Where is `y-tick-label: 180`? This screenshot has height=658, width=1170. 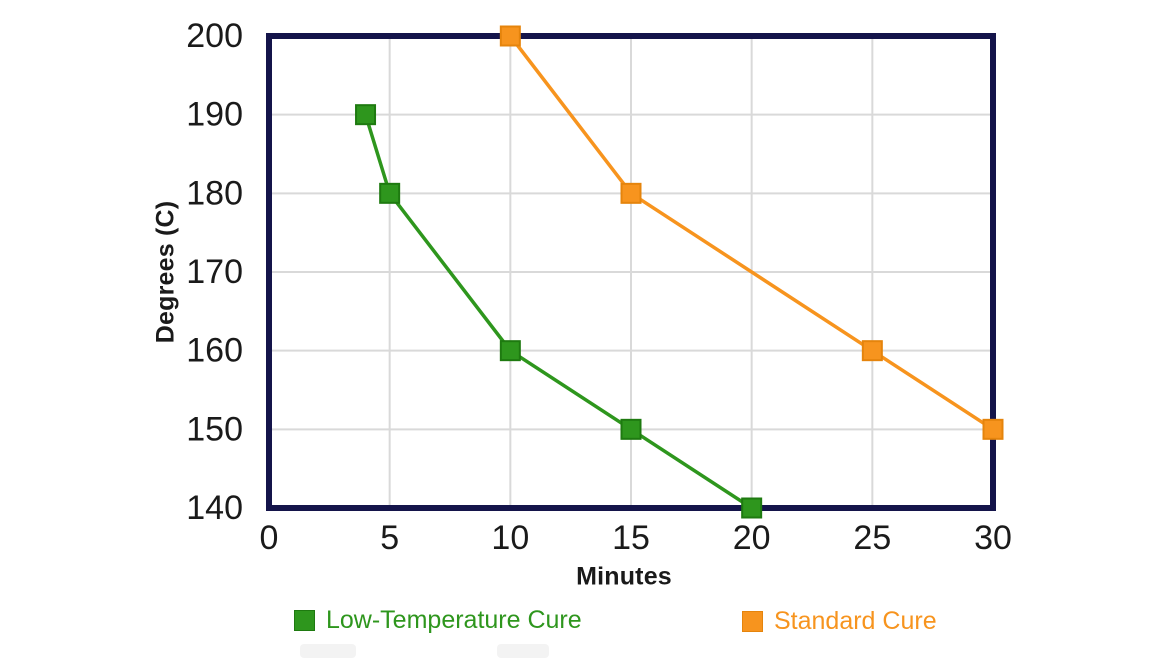
y-tick-label: 180 is located at coordinates (214, 193).